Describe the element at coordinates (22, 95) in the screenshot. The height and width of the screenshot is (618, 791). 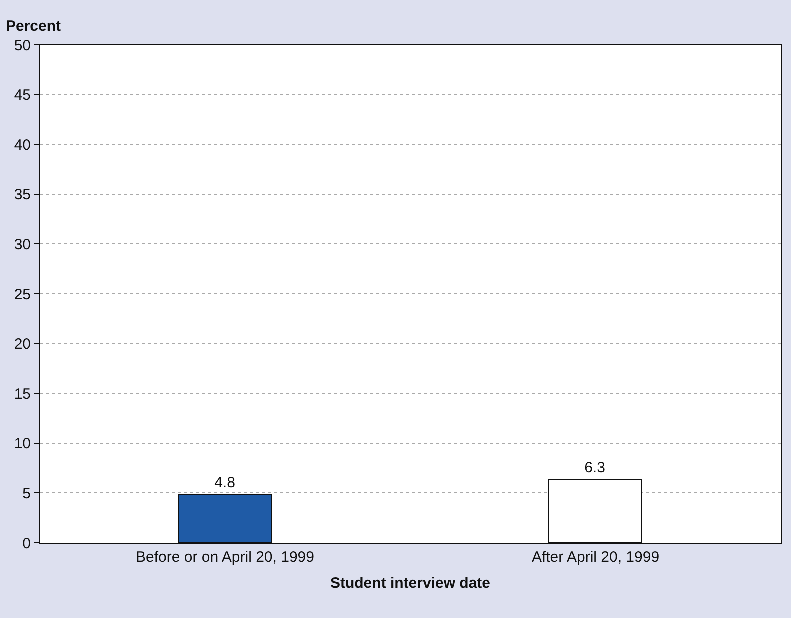
I see `y-tick-label: 45` at that location.